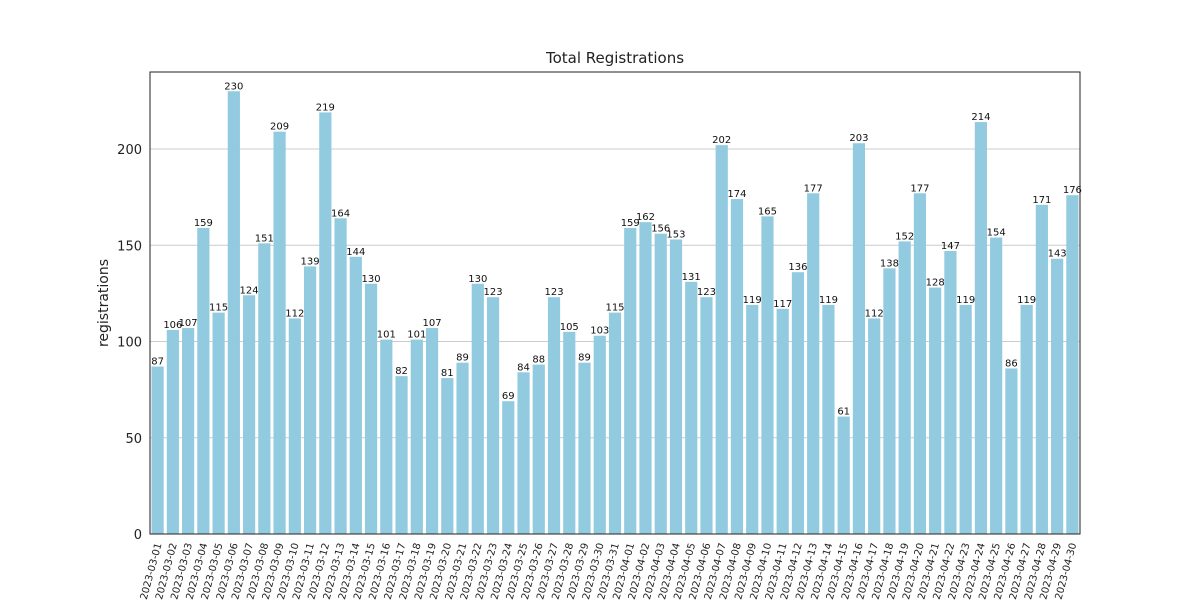 This screenshot has width=1200, height=600. What do you see at coordinates (203, 223) in the screenshot?
I see `data-label: 159` at bounding box center [203, 223].